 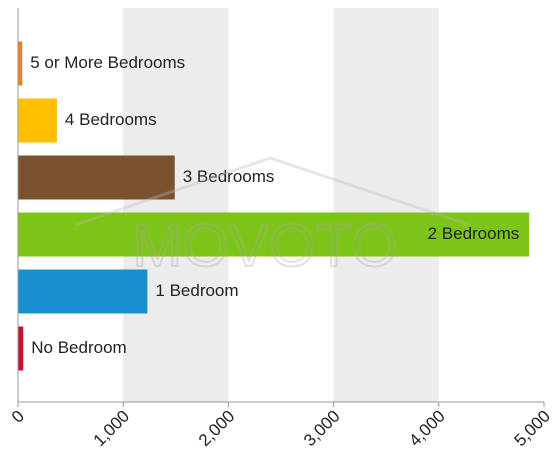 I want to click on bar-label: 5 or More Bedrooms, so click(x=107, y=62).